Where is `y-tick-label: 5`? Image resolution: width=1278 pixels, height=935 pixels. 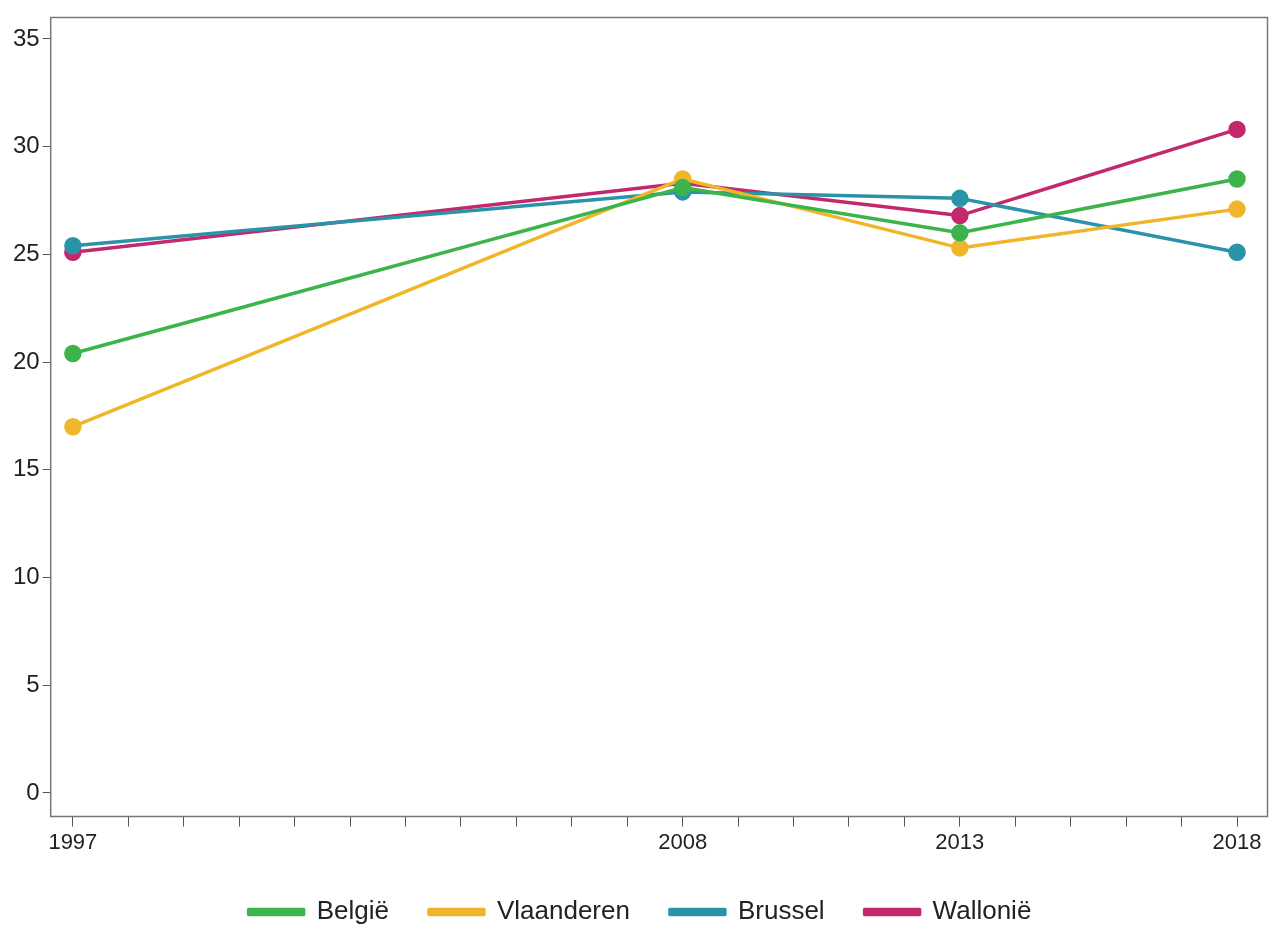
y-tick-label: 5 is located at coordinates (33, 683).